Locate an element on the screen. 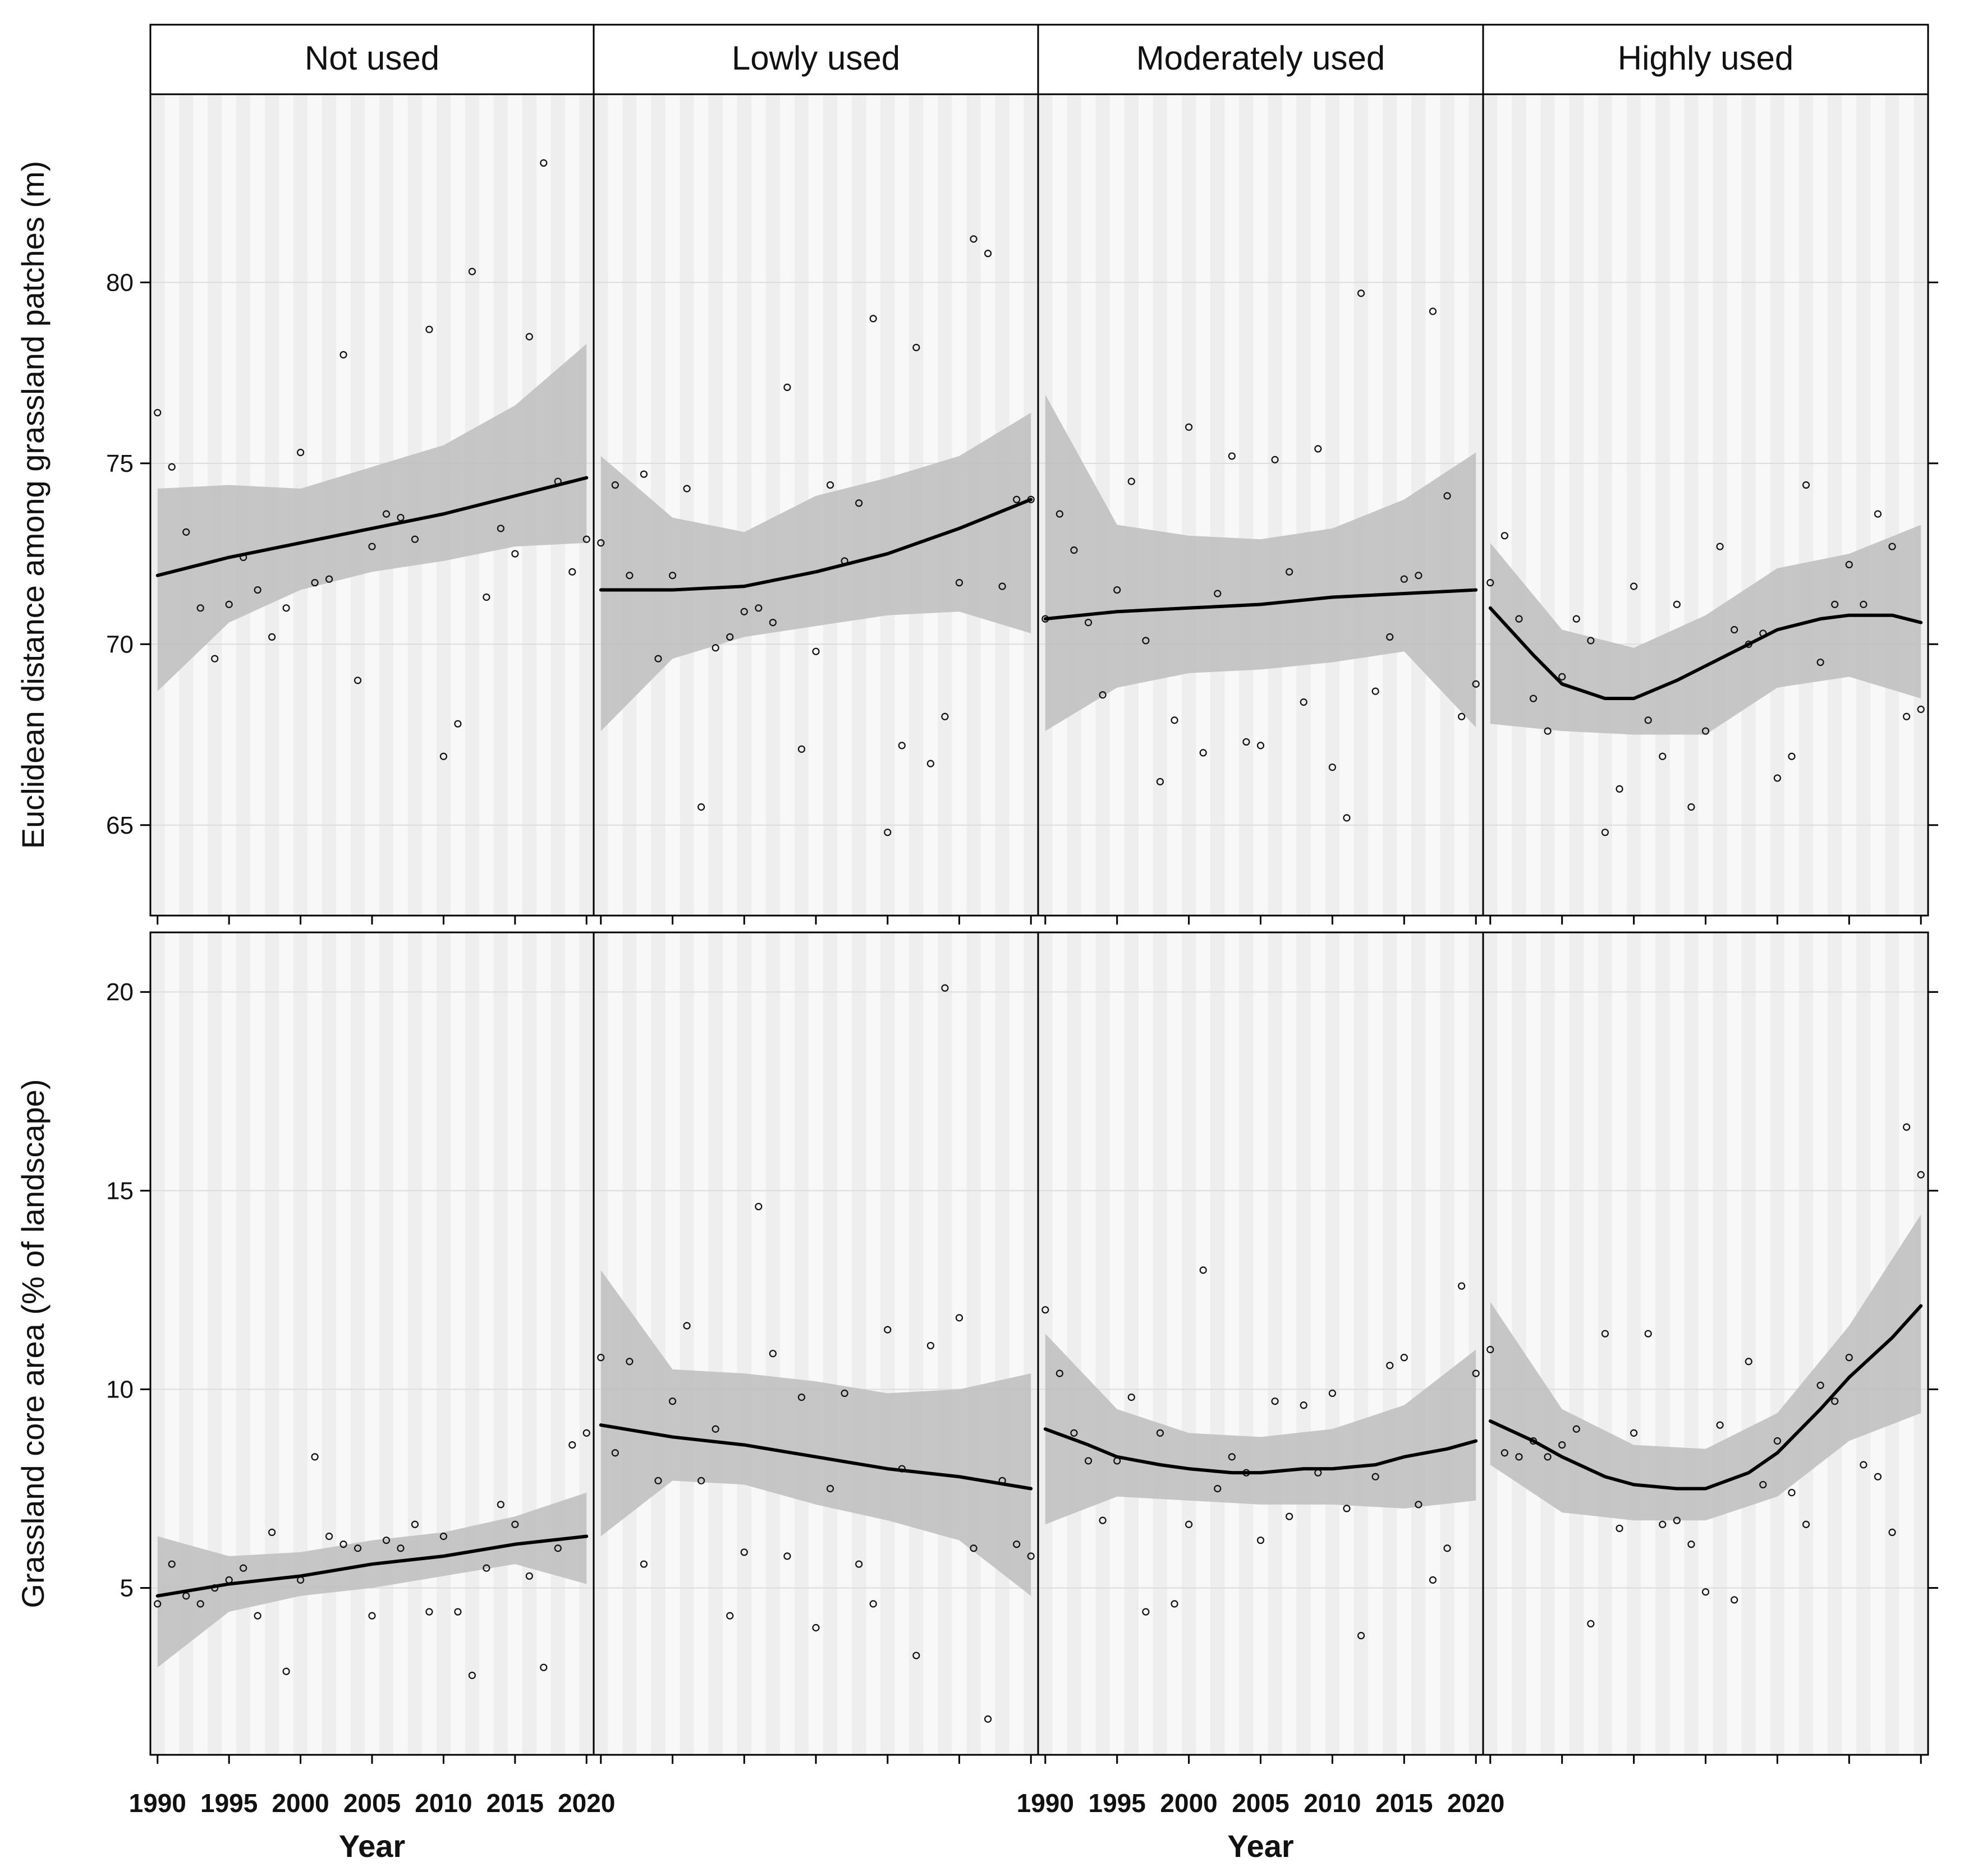 This screenshot has width=1964, height=1876. x-tick-label: 1990 is located at coordinates (157, 1803).